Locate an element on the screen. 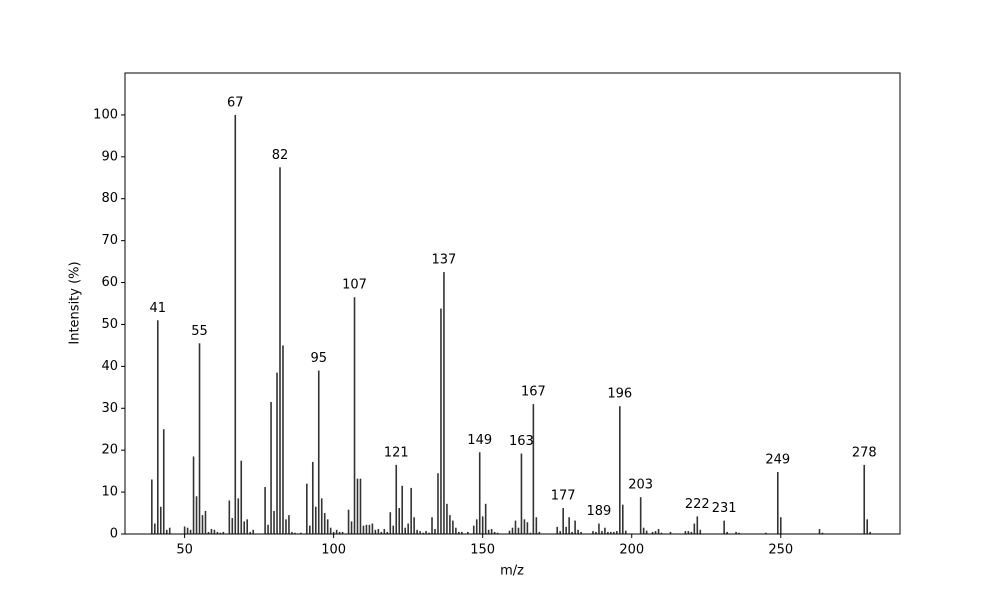  y-tick-label: 10 is located at coordinates (109, 492).